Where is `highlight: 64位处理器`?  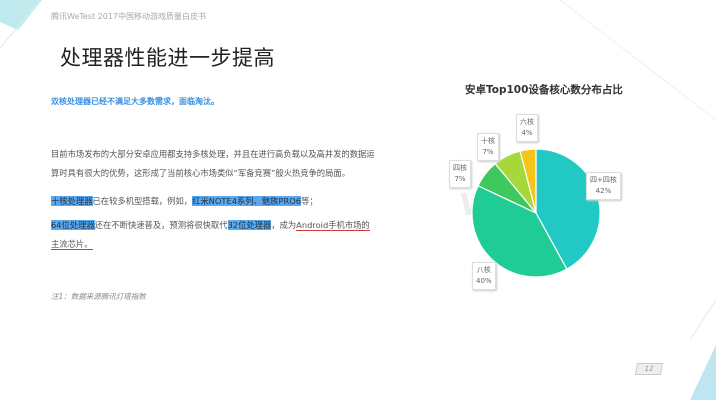 highlight: 64位处理器 is located at coordinates (73, 225).